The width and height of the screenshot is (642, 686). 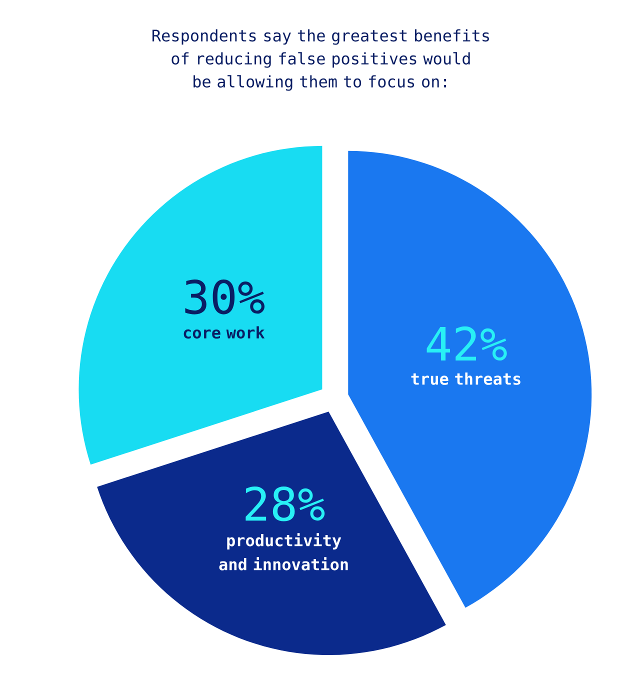 I want to click on data-label: 42%, so click(x=466, y=343).